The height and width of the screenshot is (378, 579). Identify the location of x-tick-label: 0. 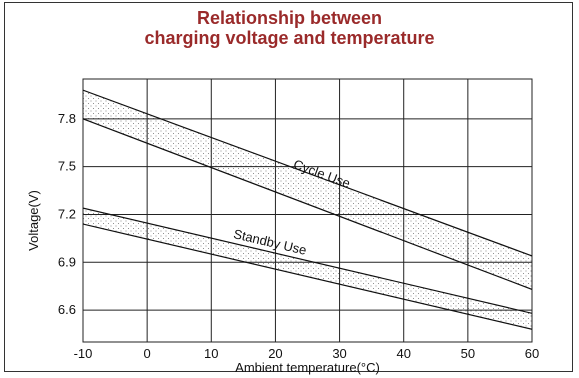
(147, 353).